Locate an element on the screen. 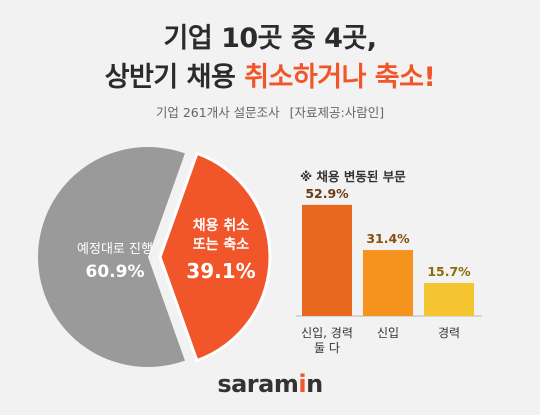 The height and width of the screenshot is (415, 540). pie-slice-cancel is located at coordinates (215, 257).